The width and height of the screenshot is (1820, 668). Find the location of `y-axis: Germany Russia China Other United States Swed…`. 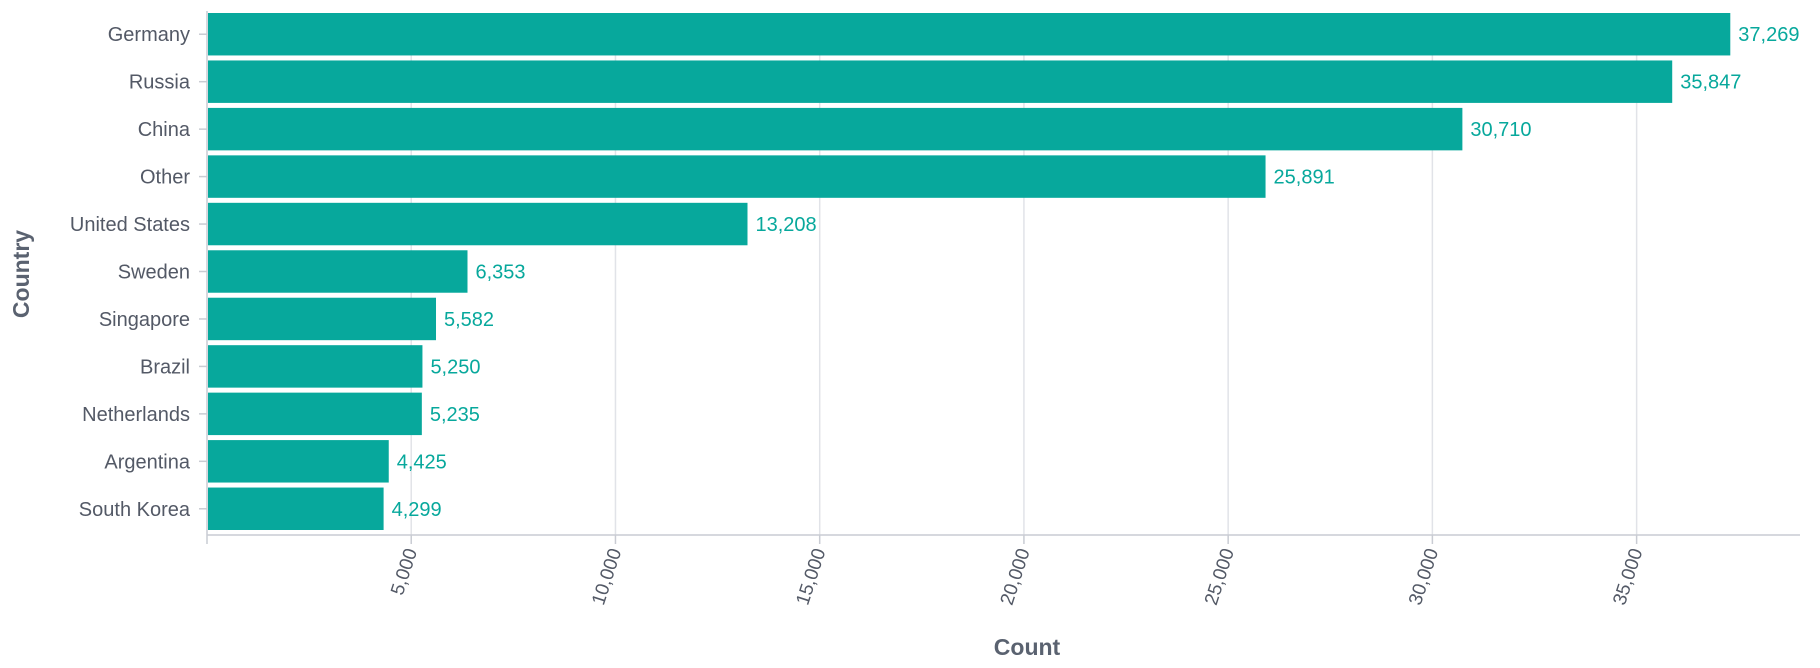

y-axis: Germany Russia China Other United States Swed… is located at coordinates (139, 273).